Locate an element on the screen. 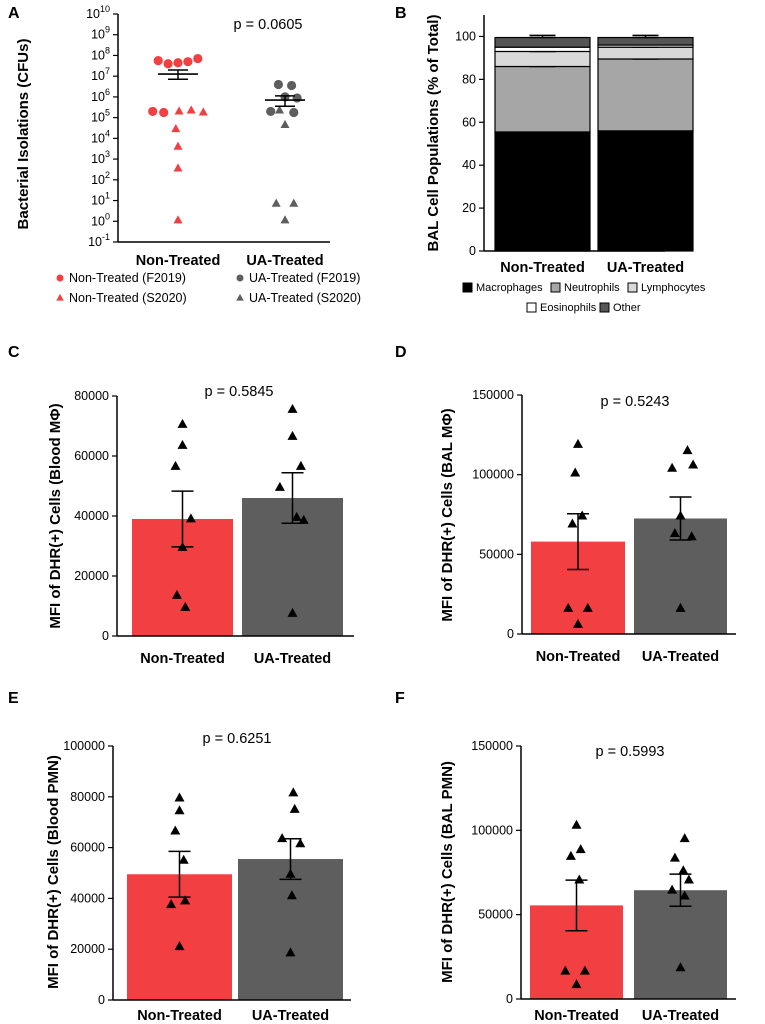  p-value-label: p = 0.6251 is located at coordinates (237, 739).